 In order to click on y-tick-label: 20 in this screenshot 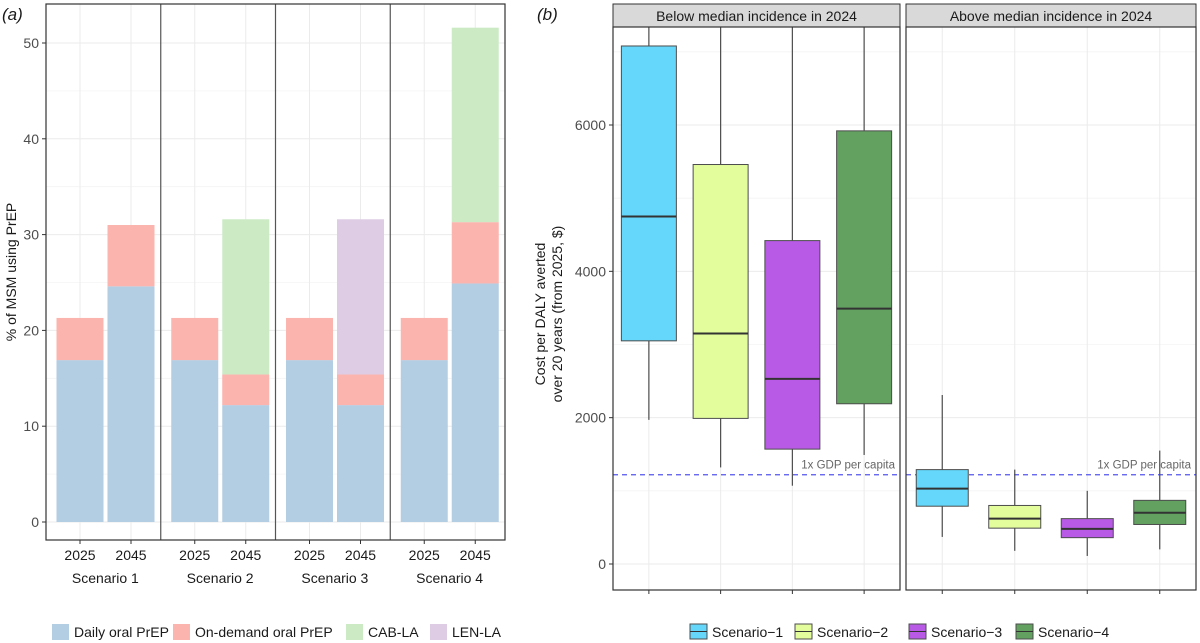, I will do `click(31, 330)`.